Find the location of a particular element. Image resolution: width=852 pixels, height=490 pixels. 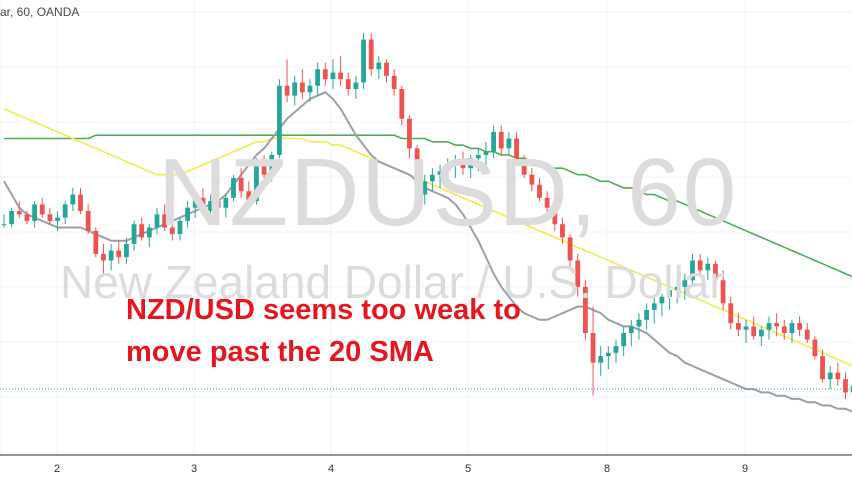

x-tick-label: 3 is located at coordinates (194, 469).